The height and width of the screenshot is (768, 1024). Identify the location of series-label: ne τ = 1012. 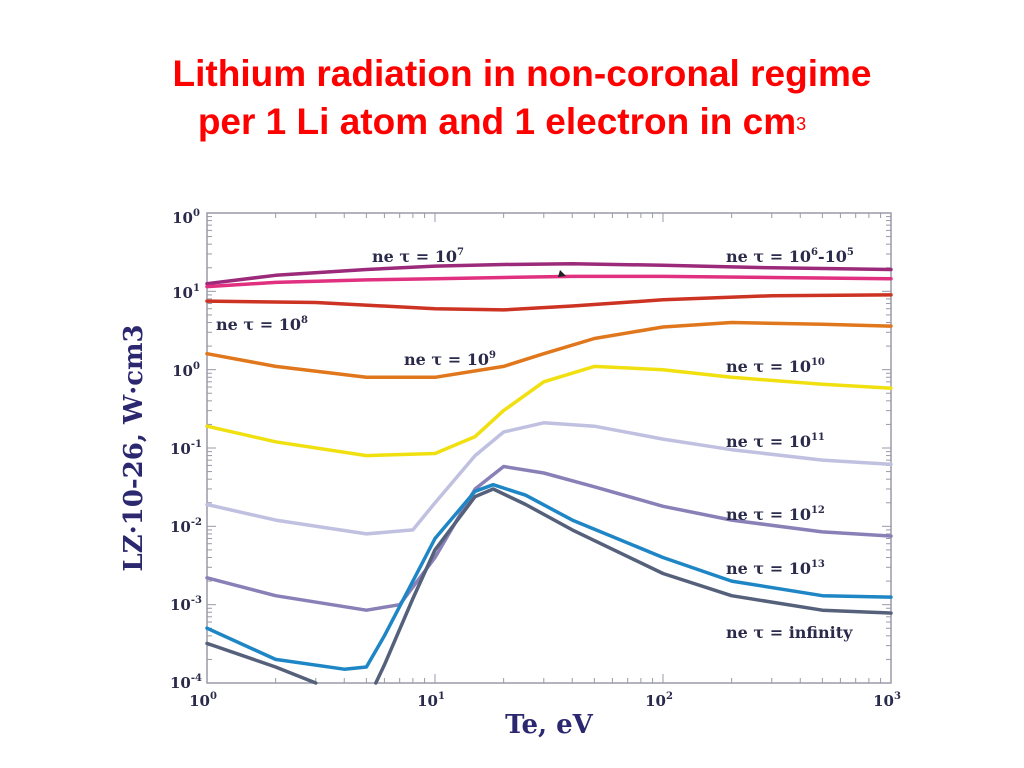
(775, 514).